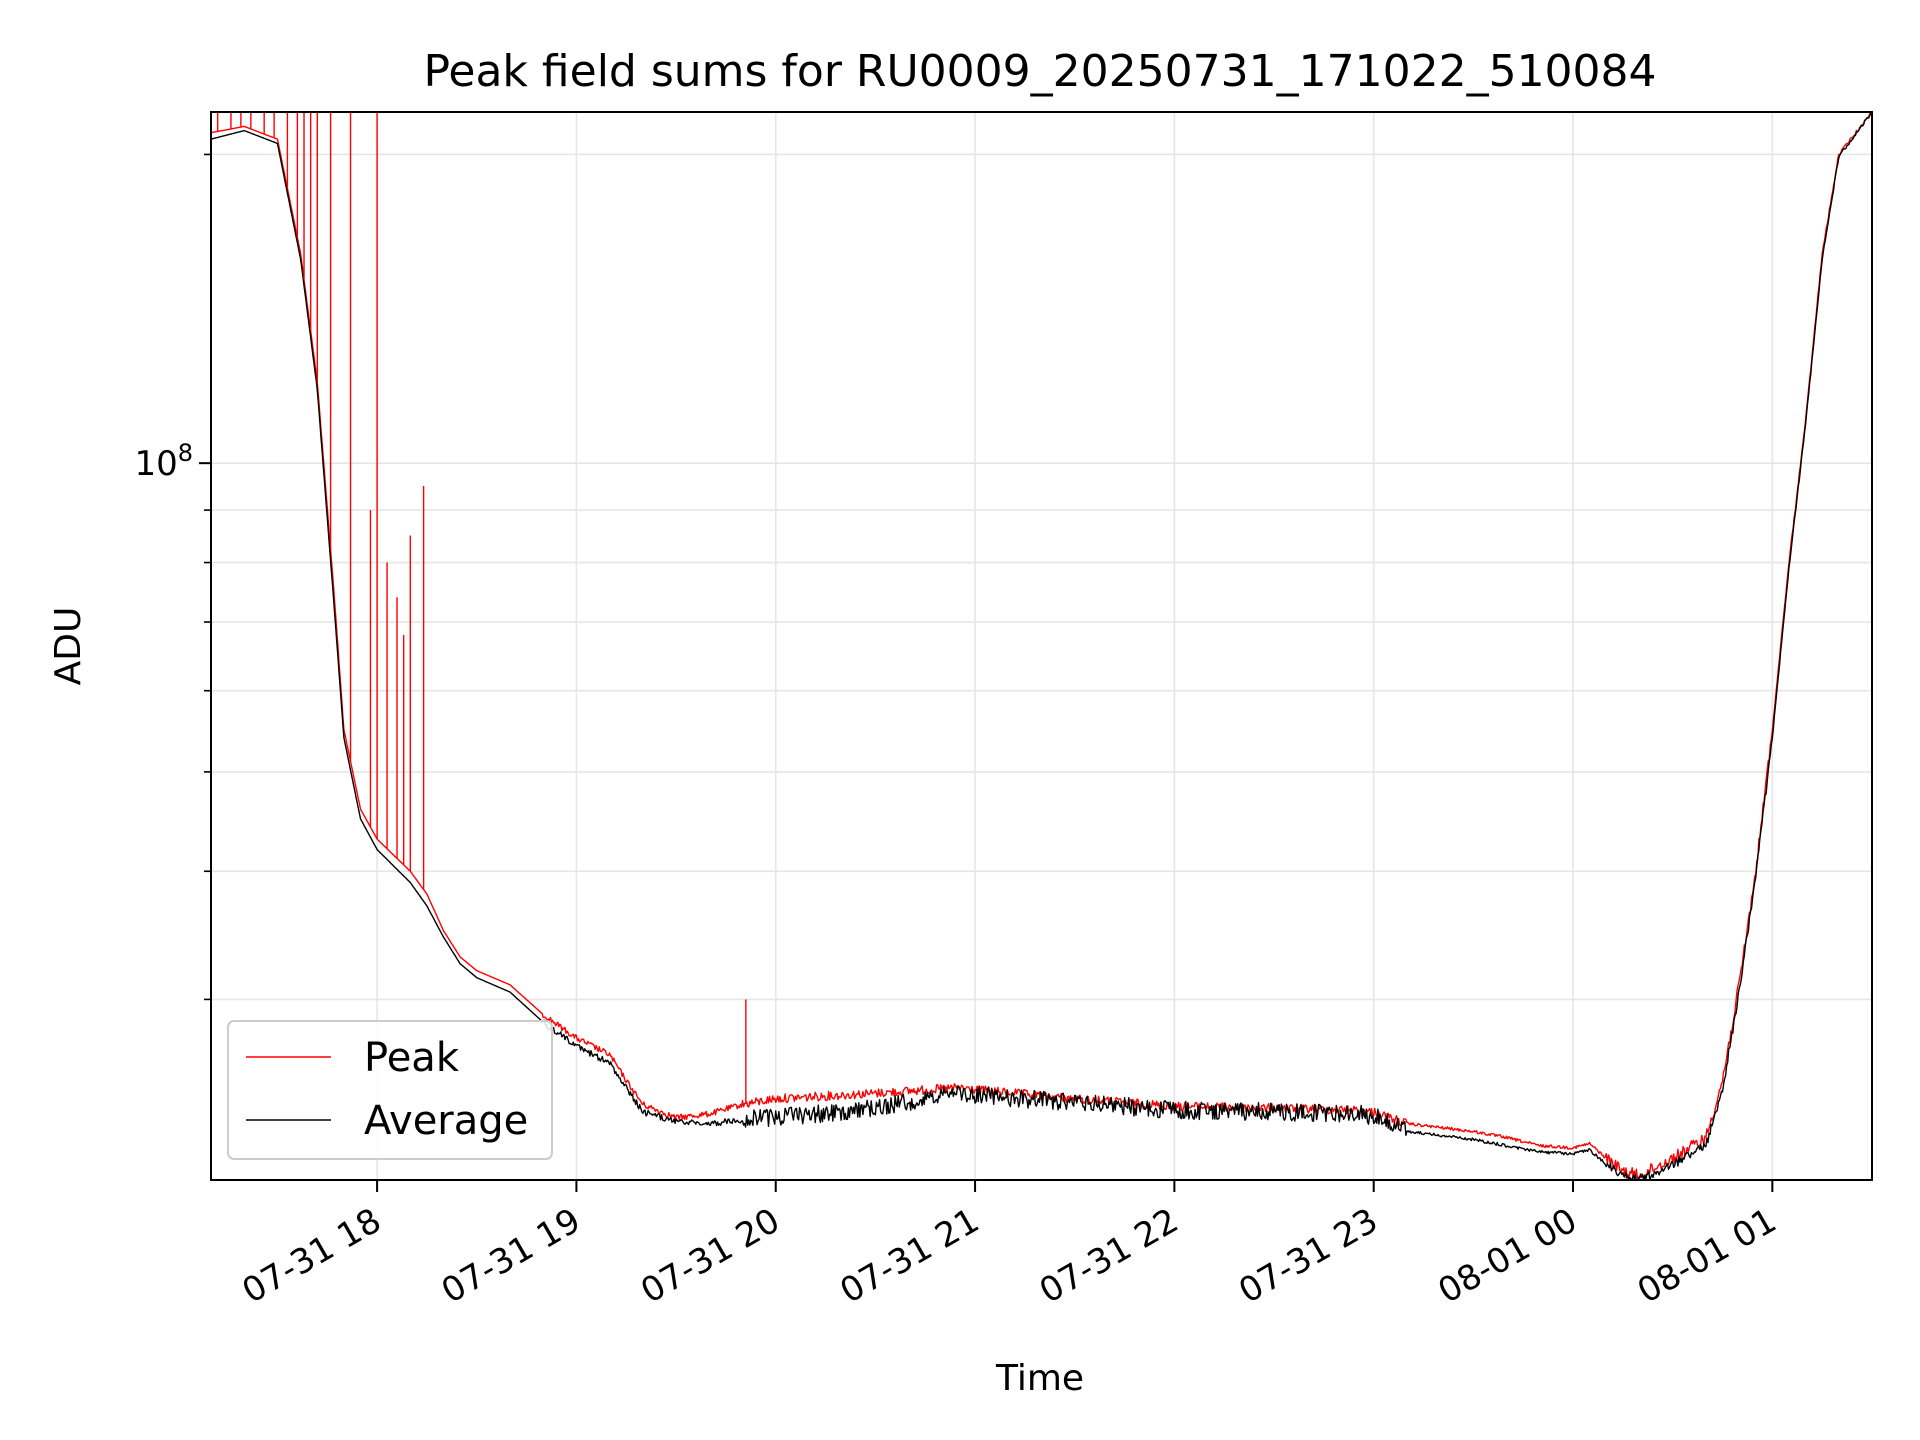 The width and height of the screenshot is (1920, 1440). What do you see at coordinates (412, 1058) in the screenshot?
I see `legend-label-peak: Peak` at bounding box center [412, 1058].